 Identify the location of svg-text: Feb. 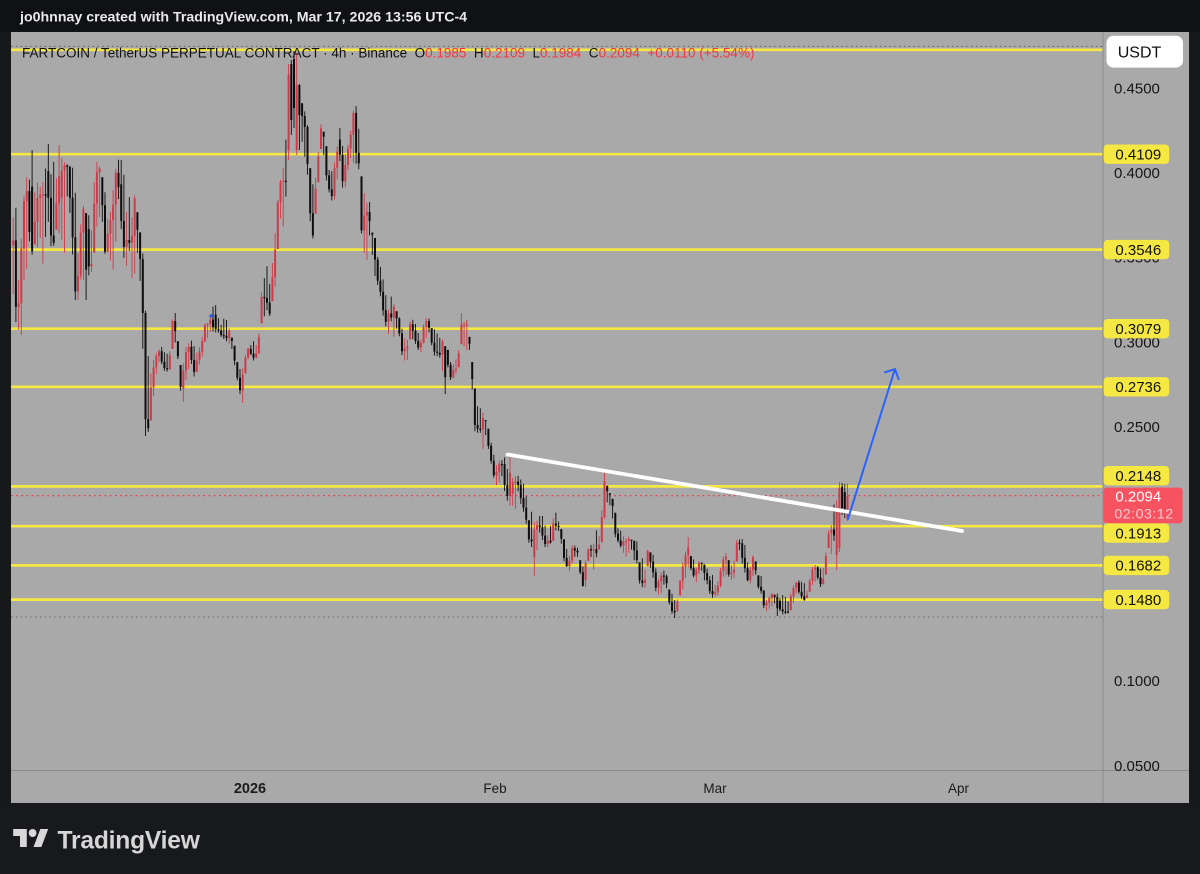
(494, 788).